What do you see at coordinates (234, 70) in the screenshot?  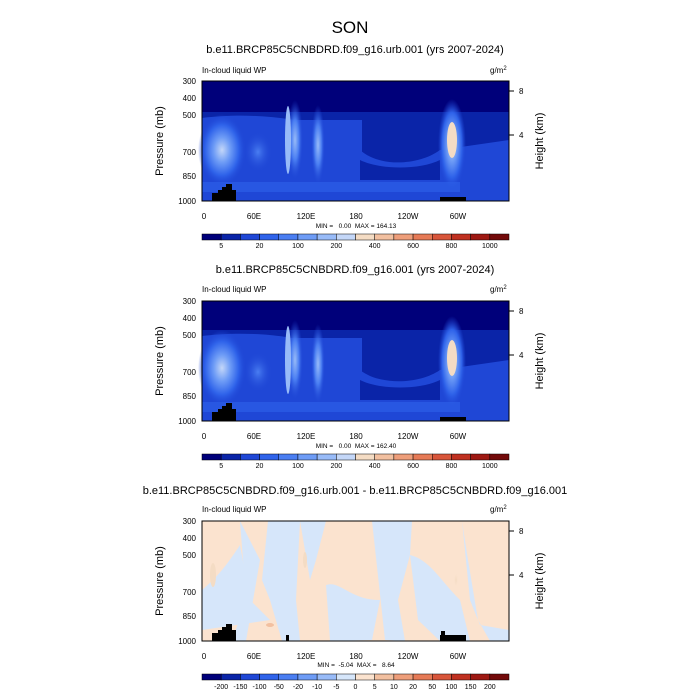 I see `panel-1-variable: In-cloud liquid WP` at bounding box center [234, 70].